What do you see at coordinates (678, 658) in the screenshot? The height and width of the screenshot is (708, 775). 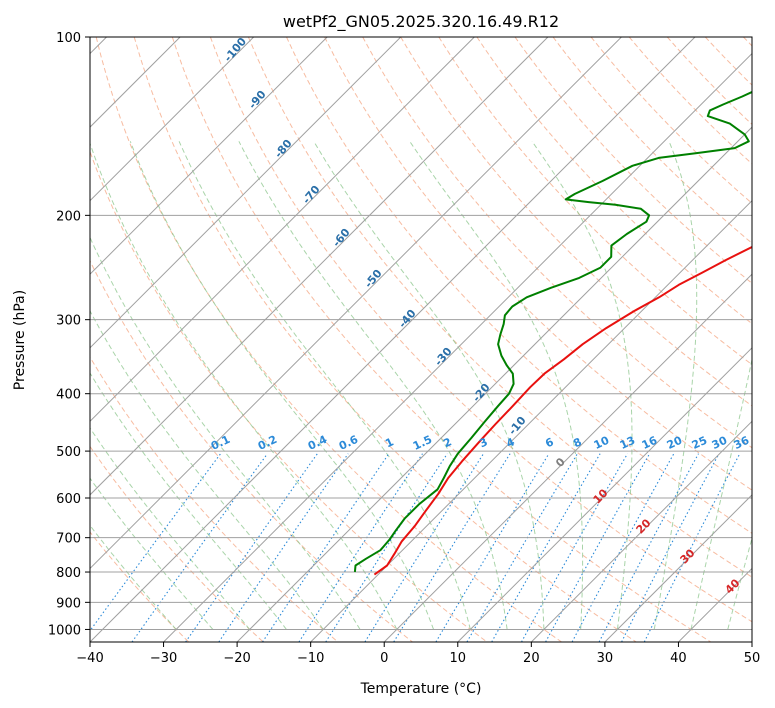 I see `x-tick-label: 40` at bounding box center [678, 658].